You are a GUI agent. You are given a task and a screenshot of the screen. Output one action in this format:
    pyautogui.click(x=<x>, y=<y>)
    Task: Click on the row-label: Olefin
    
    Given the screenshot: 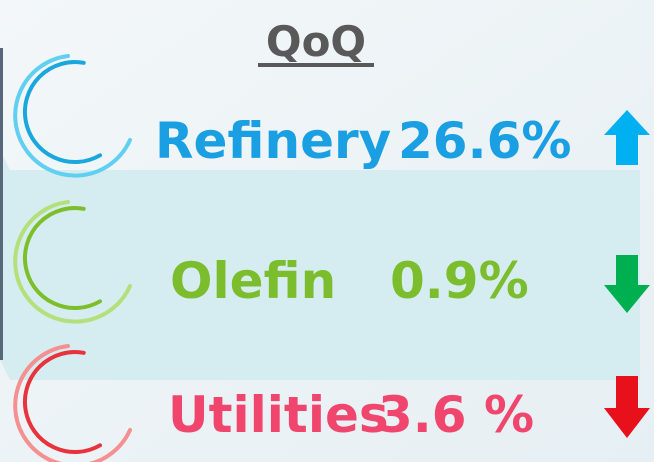 What is the action you would take?
    pyautogui.click(x=253, y=281)
    